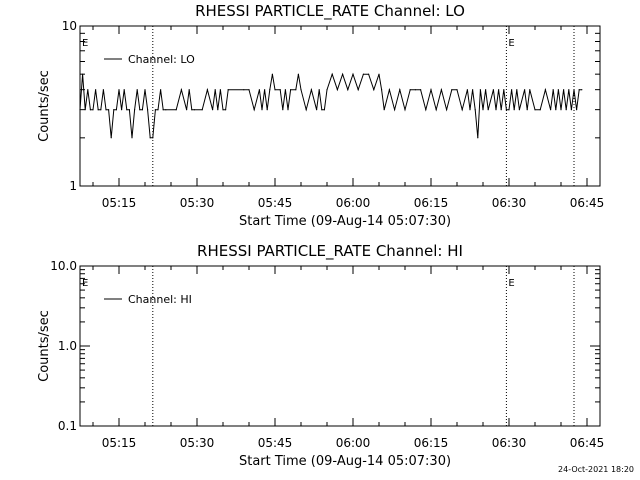 The height and width of the screenshot is (480, 640). What do you see at coordinates (44, 346) in the screenshot?
I see `hi-y-axis-label: Counts/sec` at bounding box center [44, 346].